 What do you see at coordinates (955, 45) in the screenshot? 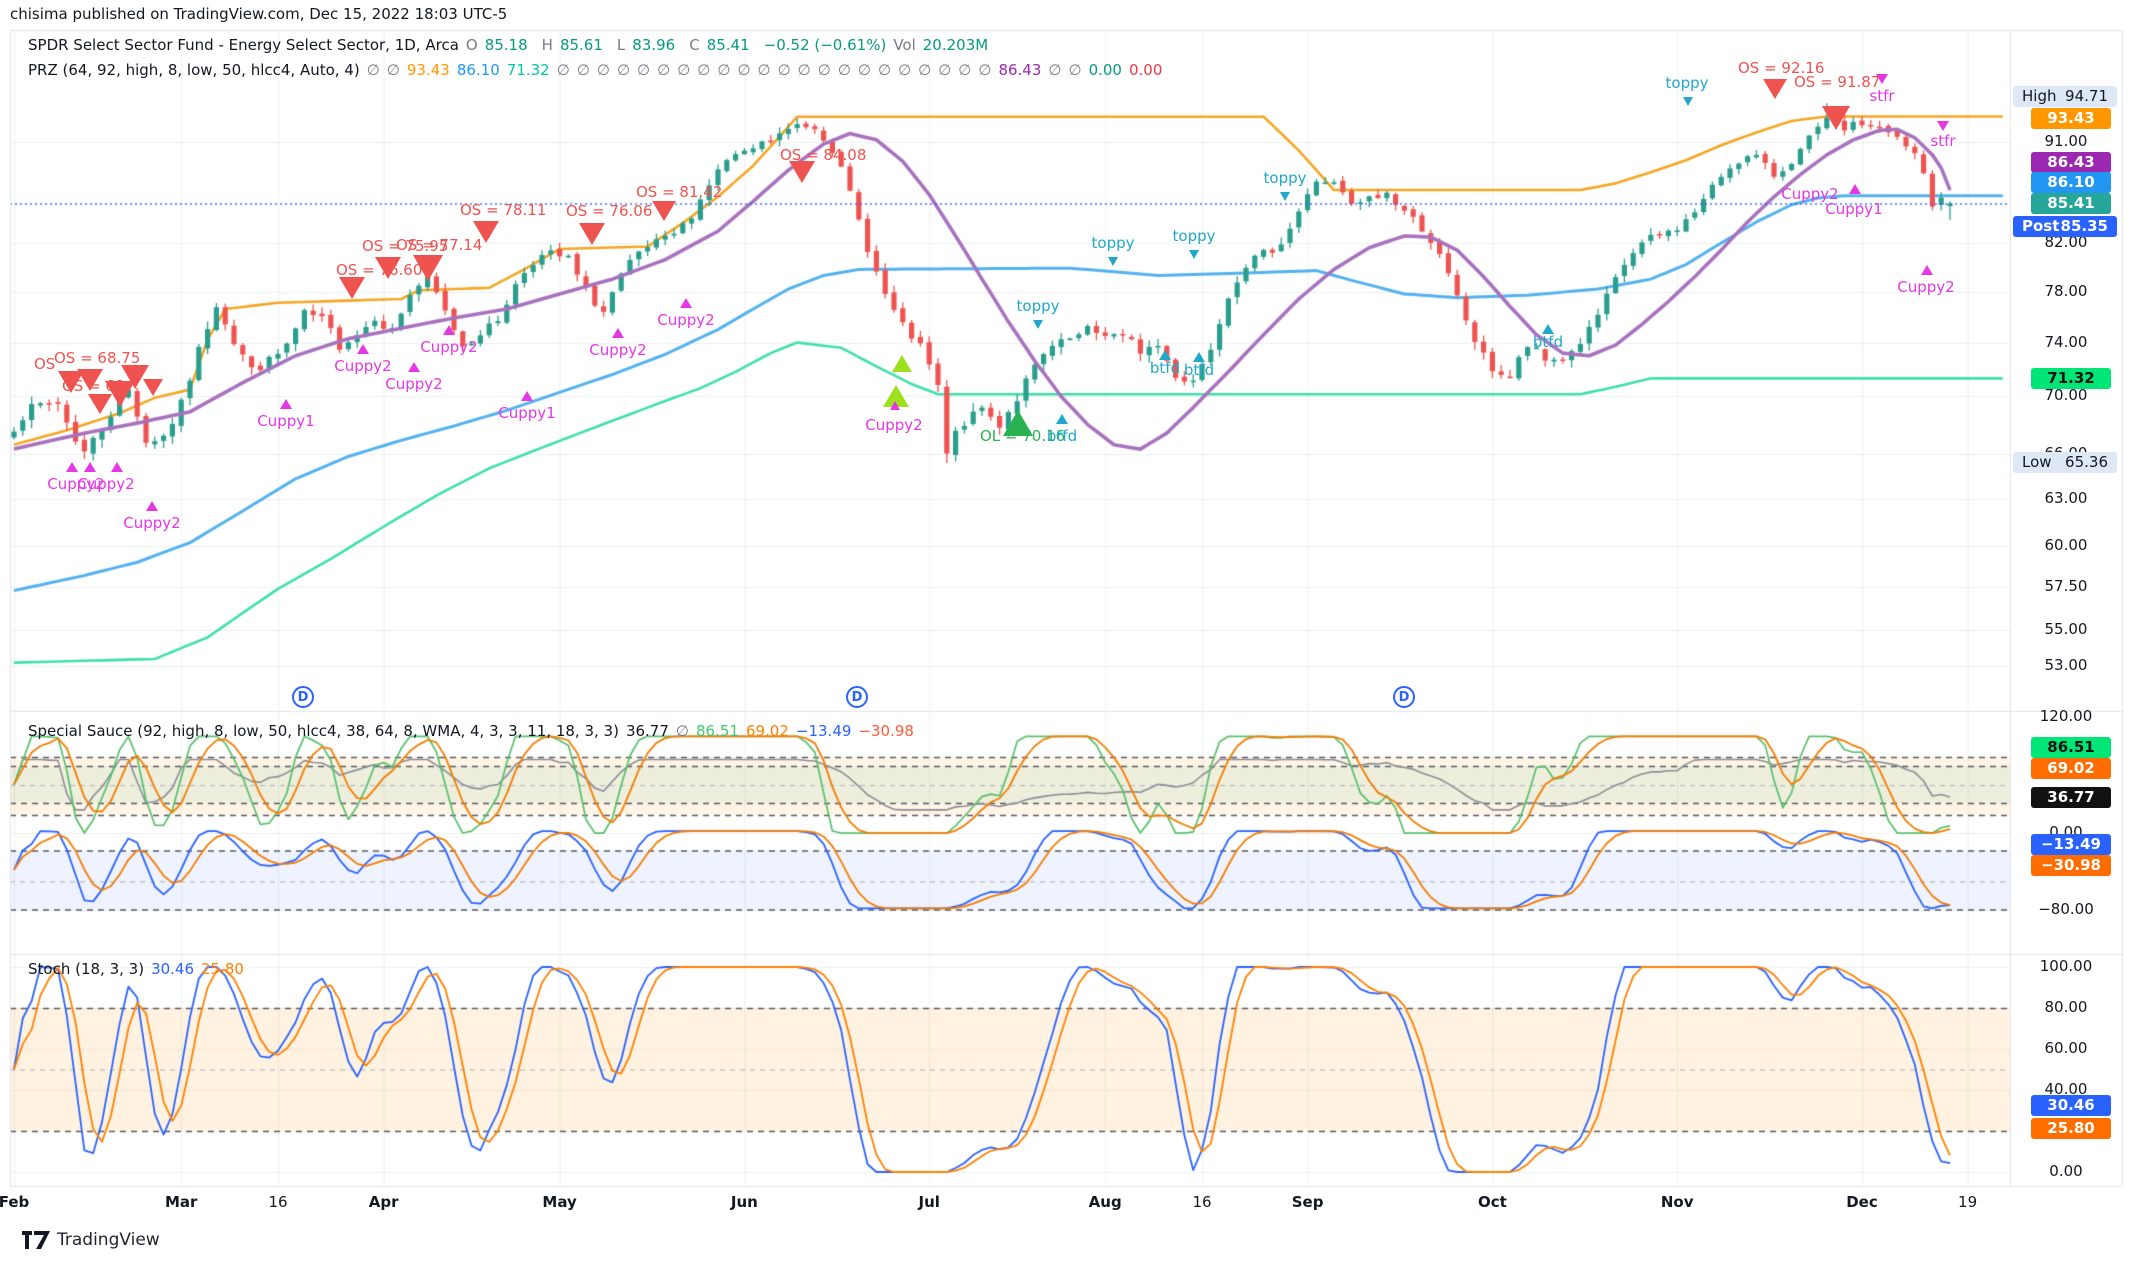
I see `volume-value: 20.203M` at bounding box center [955, 45].